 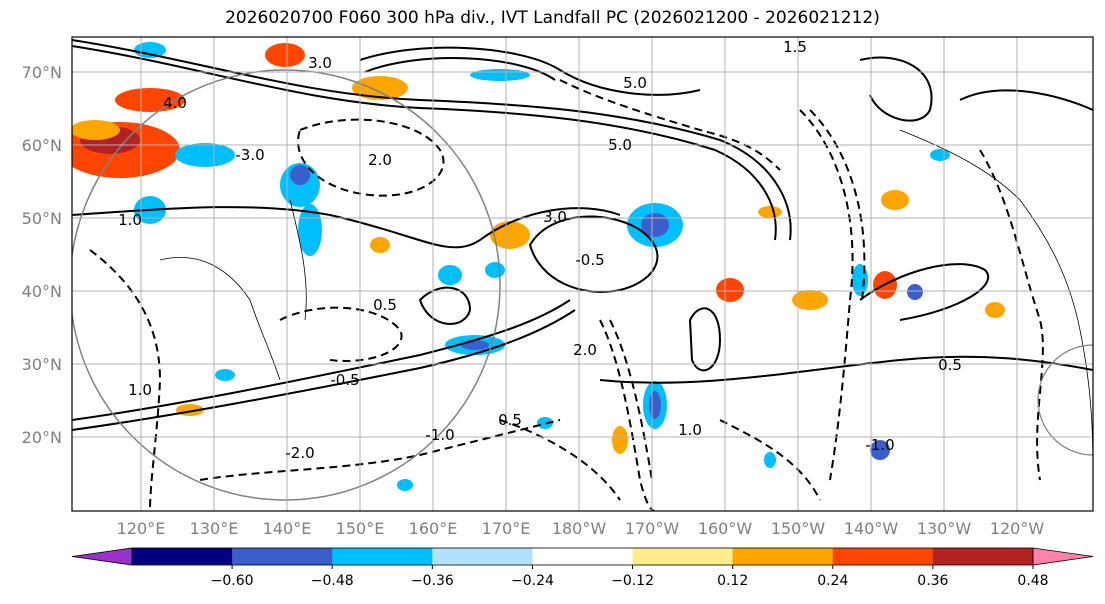 I want to click on colorbar-tick-label: −0.12, so click(x=632, y=581).